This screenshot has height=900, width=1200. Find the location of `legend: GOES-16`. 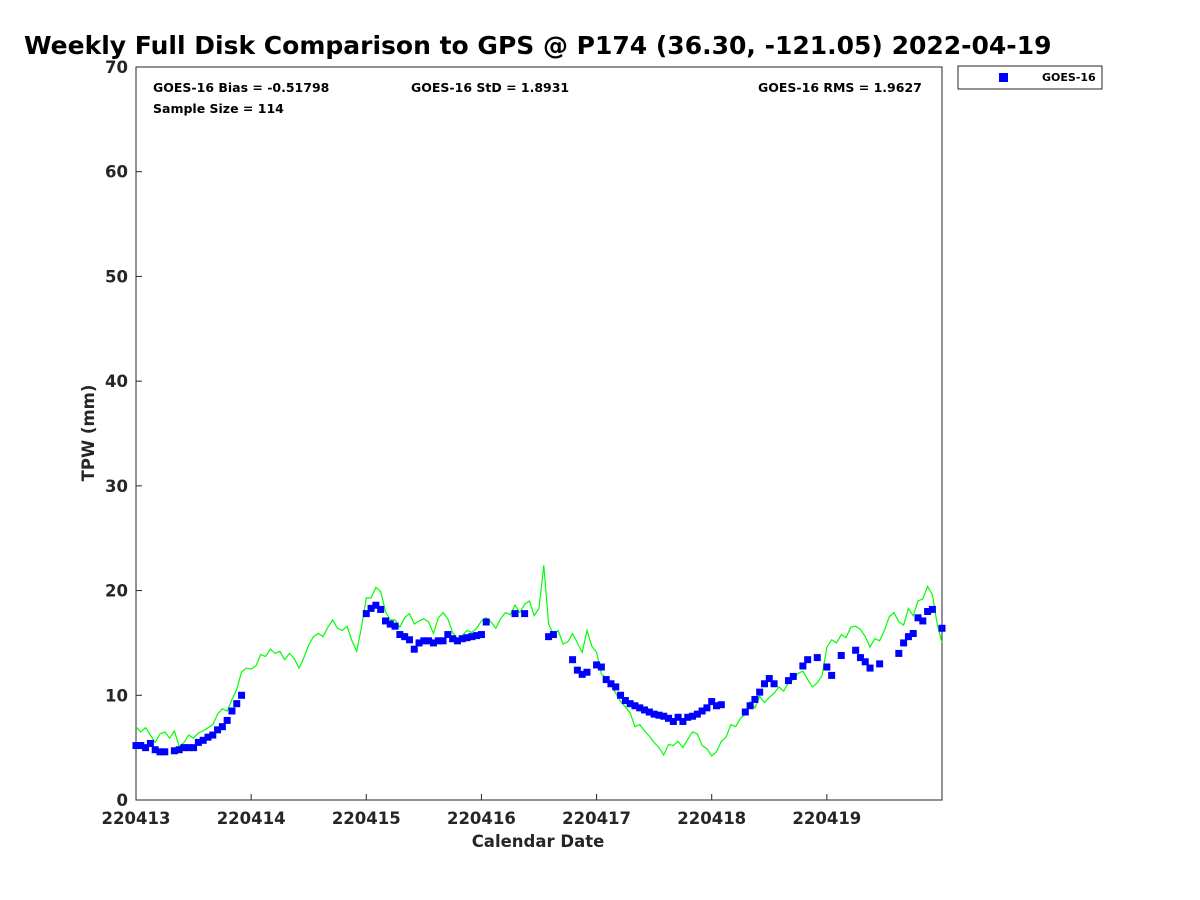

legend: GOES-16 is located at coordinates (1030, 77).